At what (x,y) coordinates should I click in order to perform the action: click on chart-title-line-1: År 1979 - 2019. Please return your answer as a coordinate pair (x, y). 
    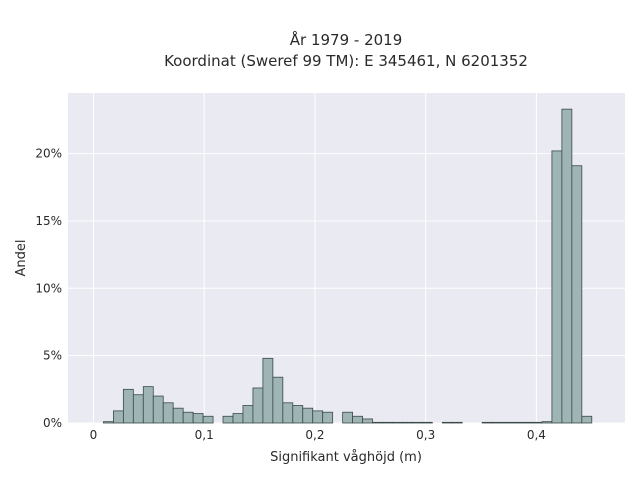
    Looking at the image, I should click on (346, 39).